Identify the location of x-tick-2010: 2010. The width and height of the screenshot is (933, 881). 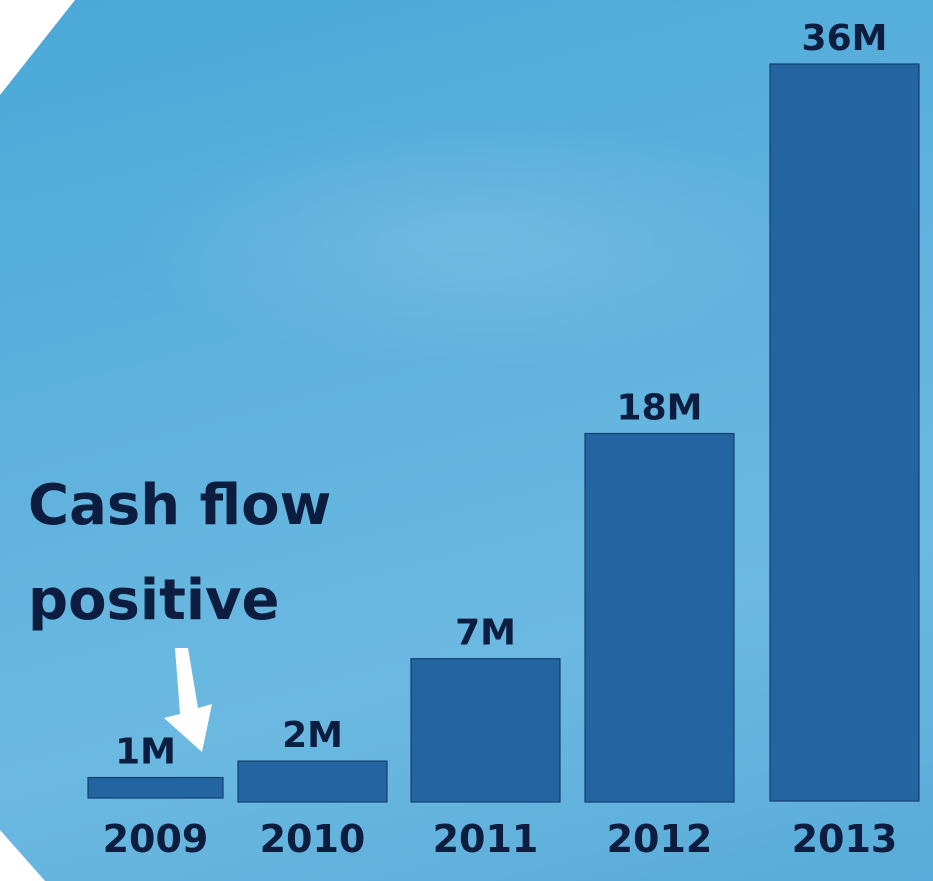
(313, 839).